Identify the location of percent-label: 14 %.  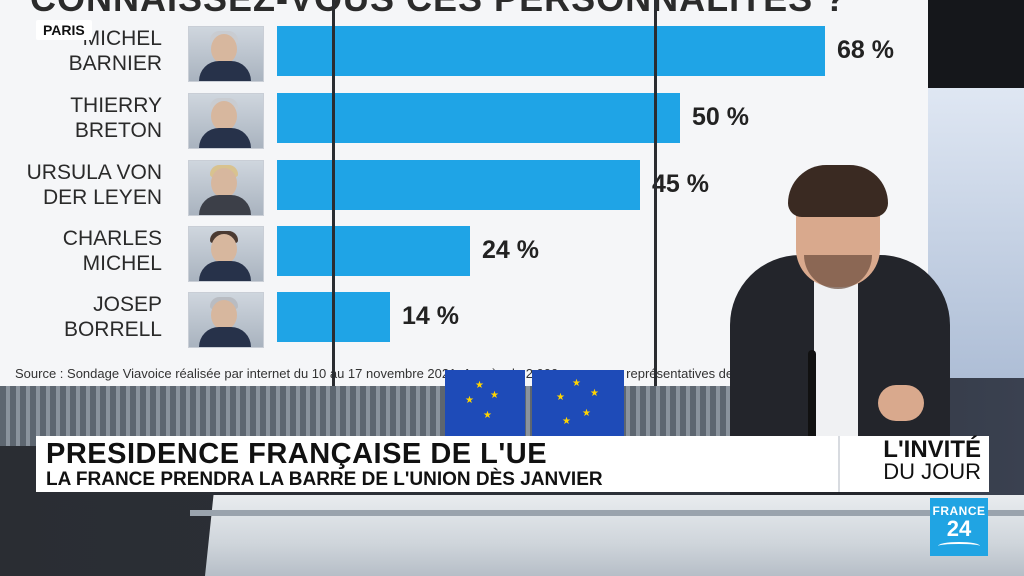
(430, 316).